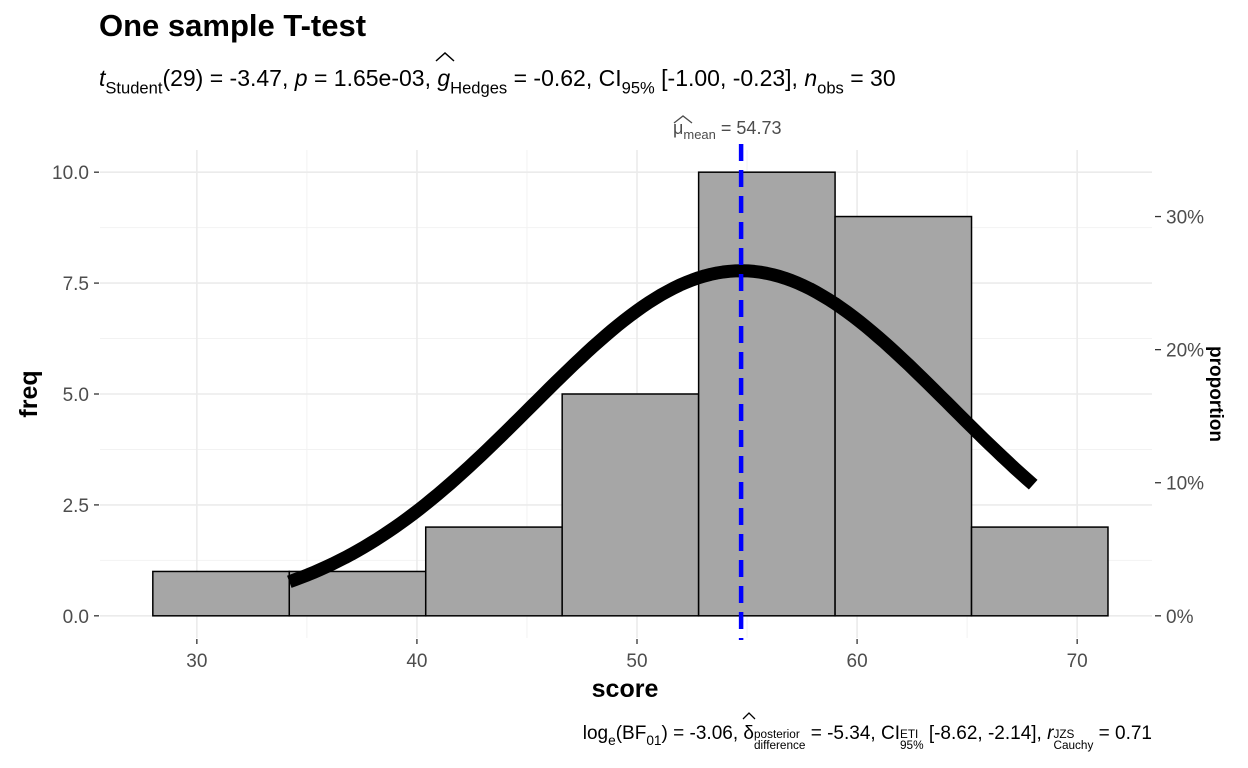 The height and width of the screenshot is (768, 1248). I want to click on mean-subscript: mean, so click(699, 134).